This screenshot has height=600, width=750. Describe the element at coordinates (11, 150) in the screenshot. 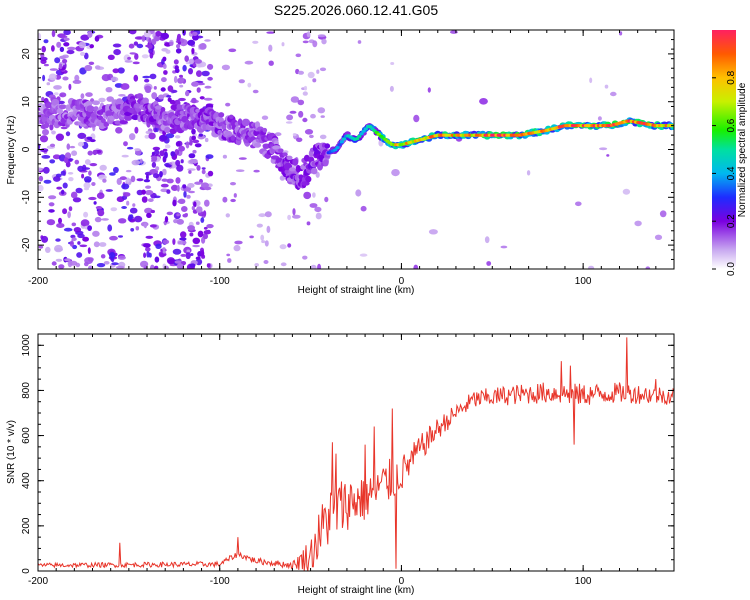

I see `spectrogram-ylabel: Frequency (Hz)` at that location.